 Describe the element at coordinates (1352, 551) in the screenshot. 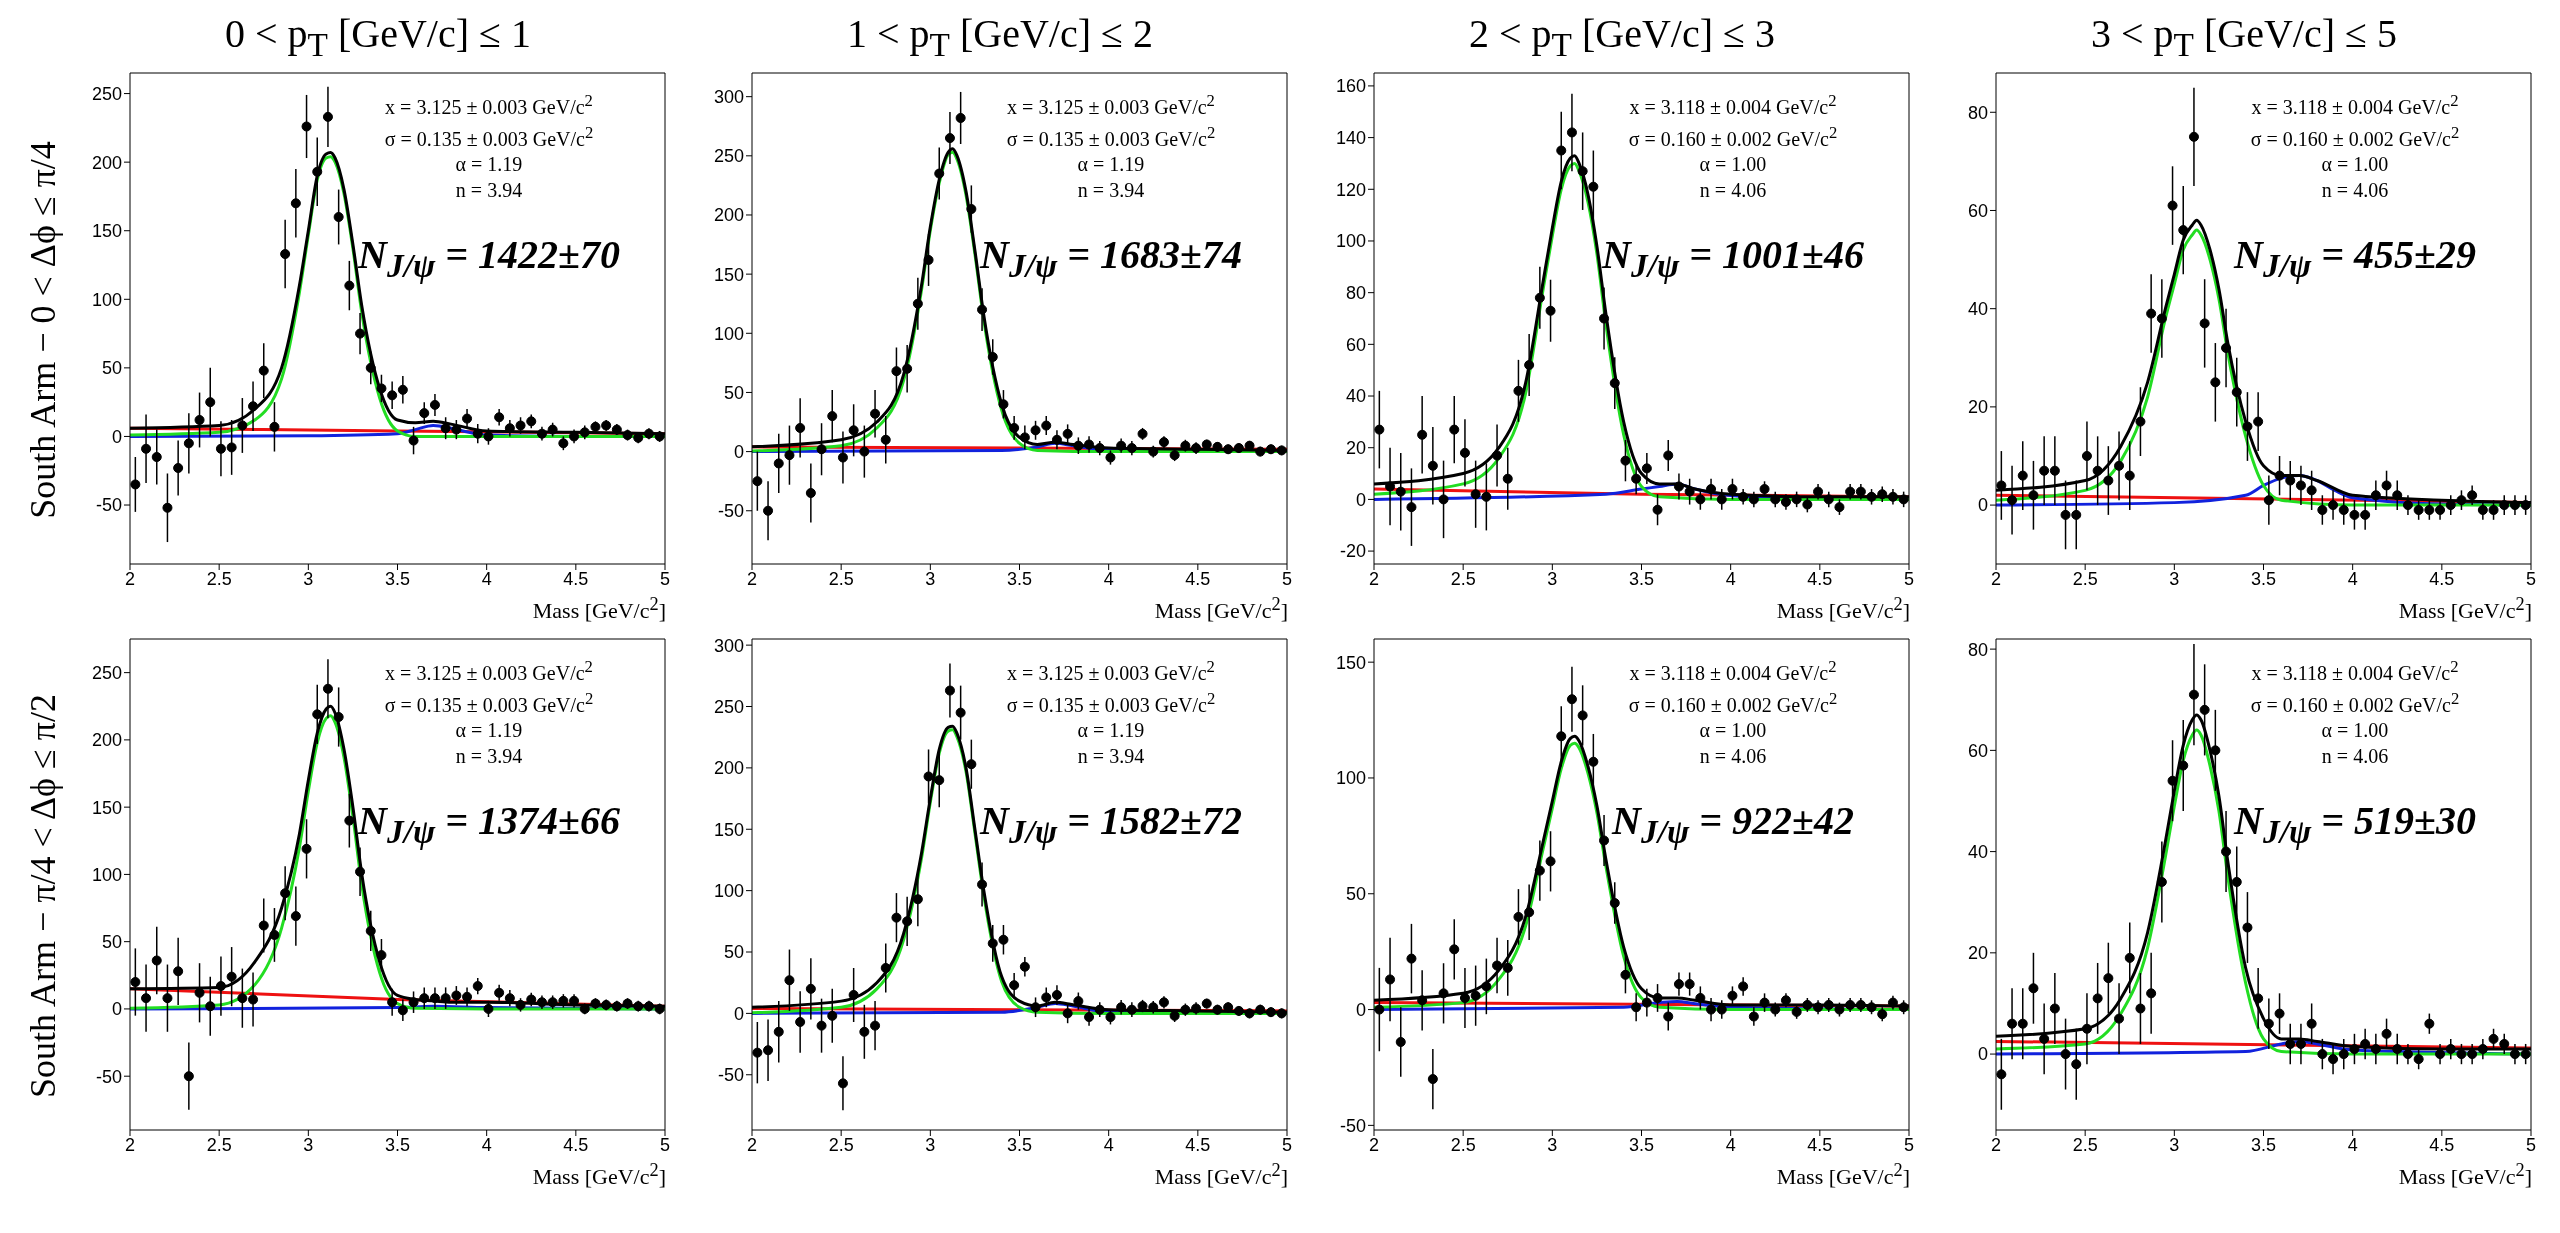

I see `y-tick-label: -20` at that location.